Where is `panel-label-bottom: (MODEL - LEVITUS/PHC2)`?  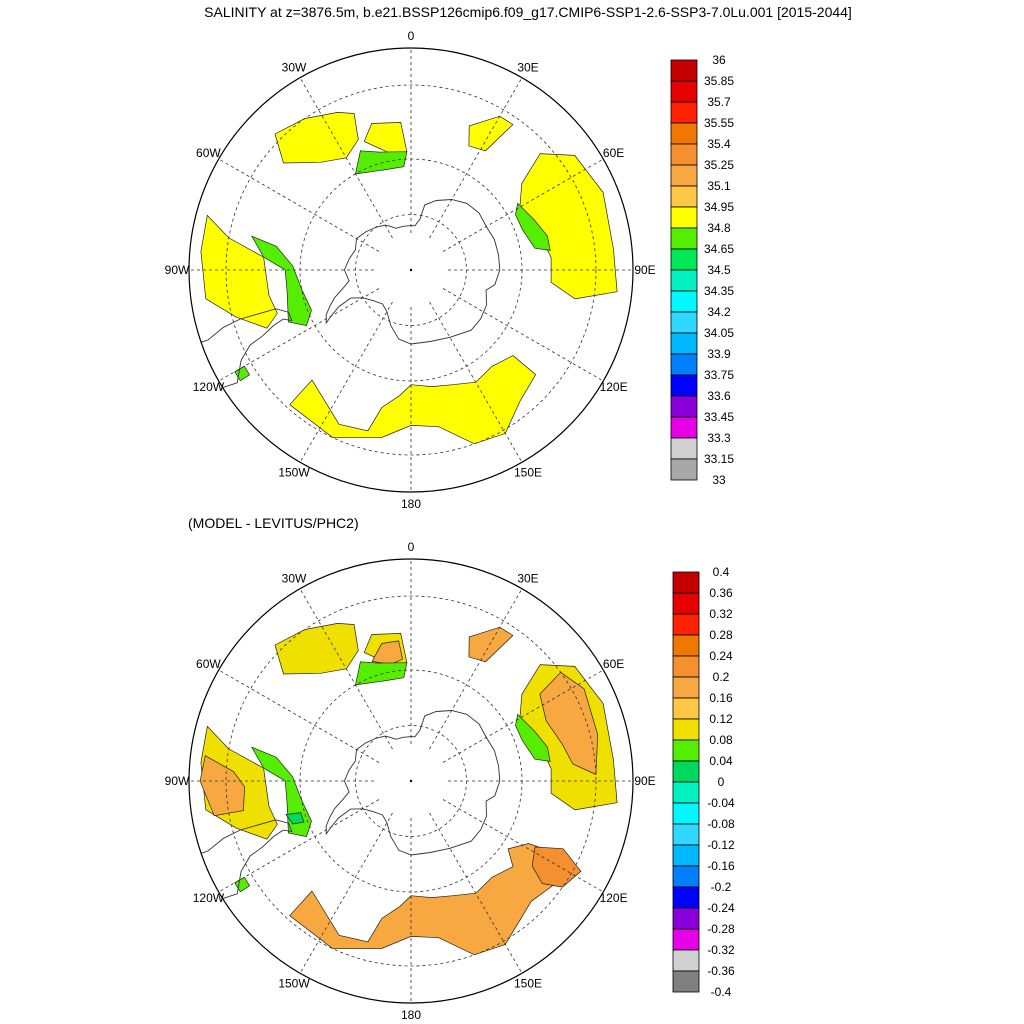
panel-label-bottom: (MODEL - LEVITUS/PHC2) is located at coordinates (273, 523).